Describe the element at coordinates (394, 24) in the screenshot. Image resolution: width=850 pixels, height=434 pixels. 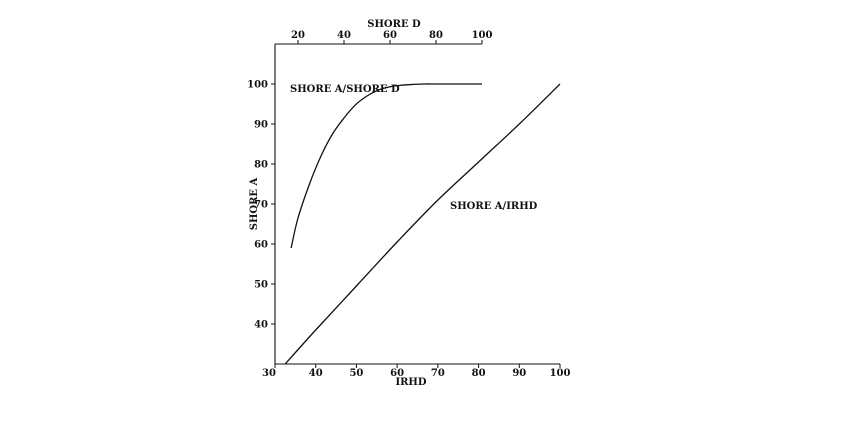
I see `top-axis-title: SHORE D` at that location.